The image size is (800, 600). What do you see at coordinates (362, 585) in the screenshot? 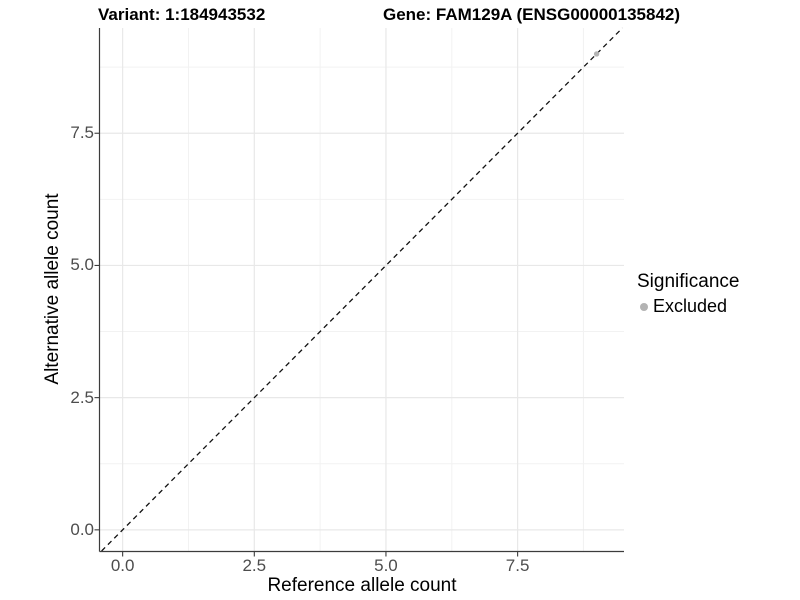
I see `x-axis-title: Reference allele count` at bounding box center [362, 585].